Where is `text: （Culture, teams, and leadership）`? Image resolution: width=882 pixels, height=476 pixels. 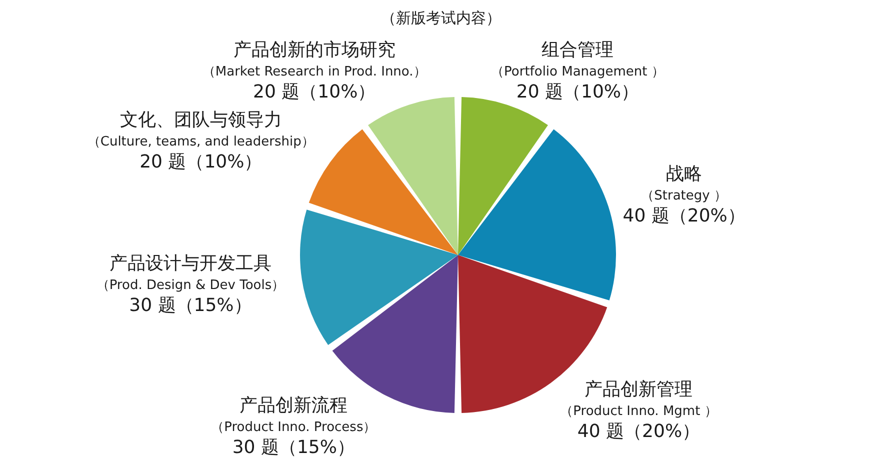
text: （Culture, teams, and leadership） is located at coordinates (200, 142).